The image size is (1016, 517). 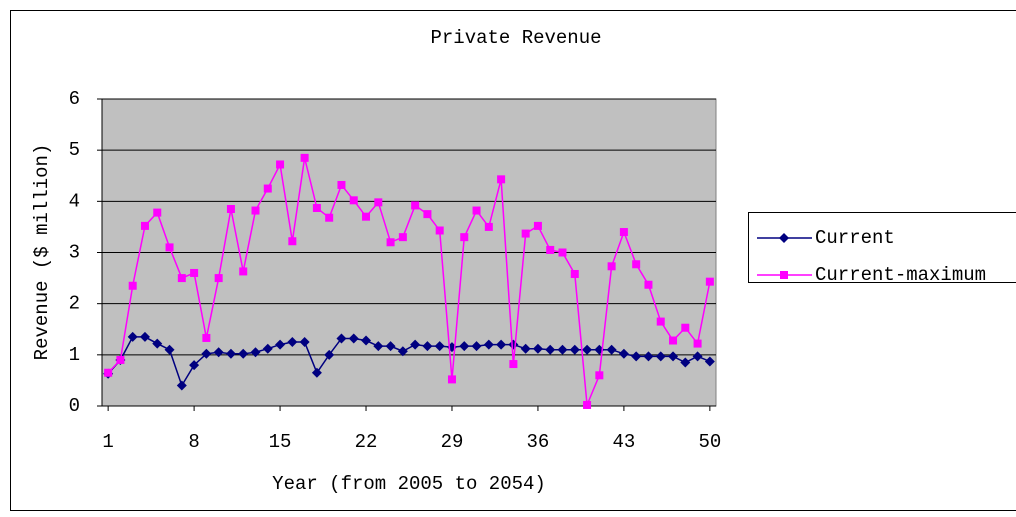 I want to click on legend-label: Current-maximum, so click(x=900, y=275).